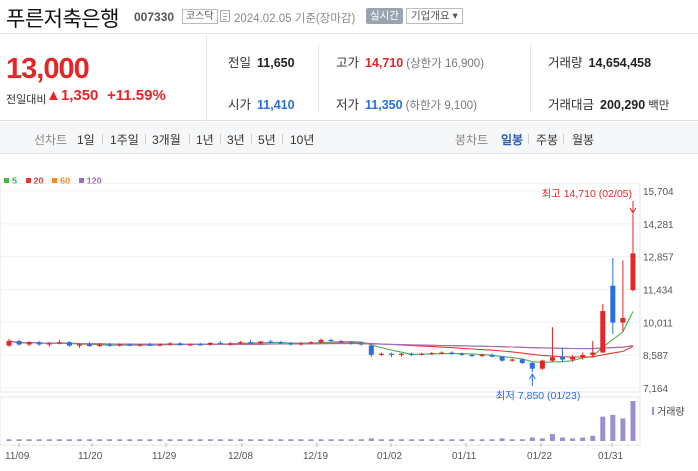  What do you see at coordinates (565, 63) in the screenshot?
I see `volume-label: 거래량` at bounding box center [565, 63].